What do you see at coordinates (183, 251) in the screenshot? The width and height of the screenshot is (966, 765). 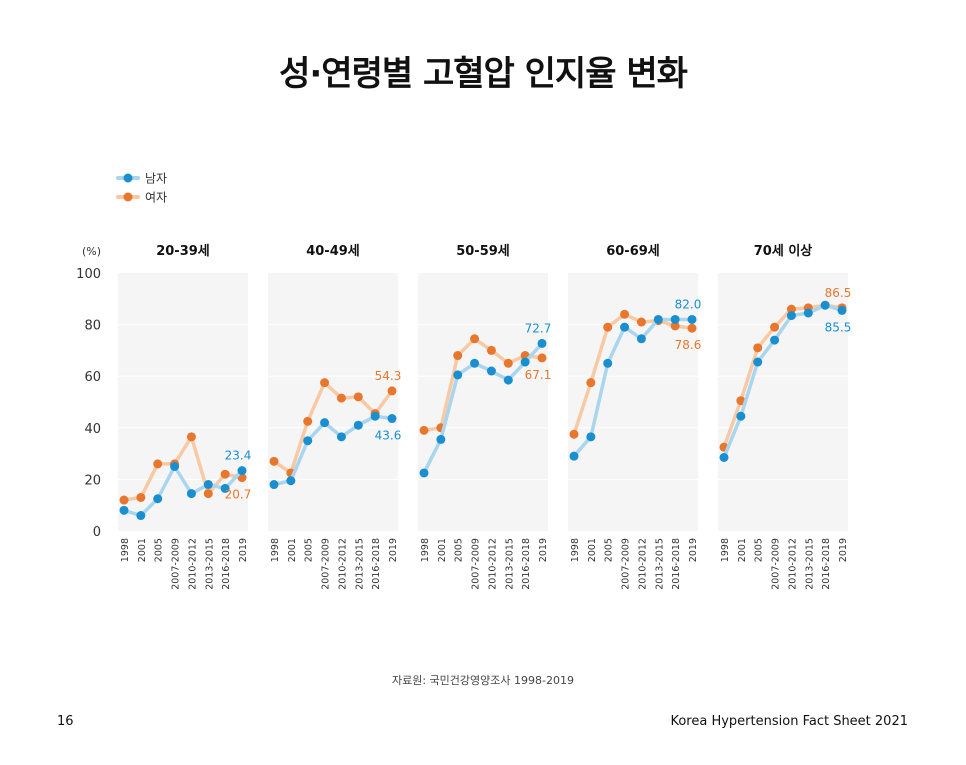 I see `panel-title: 20-39세` at bounding box center [183, 251].